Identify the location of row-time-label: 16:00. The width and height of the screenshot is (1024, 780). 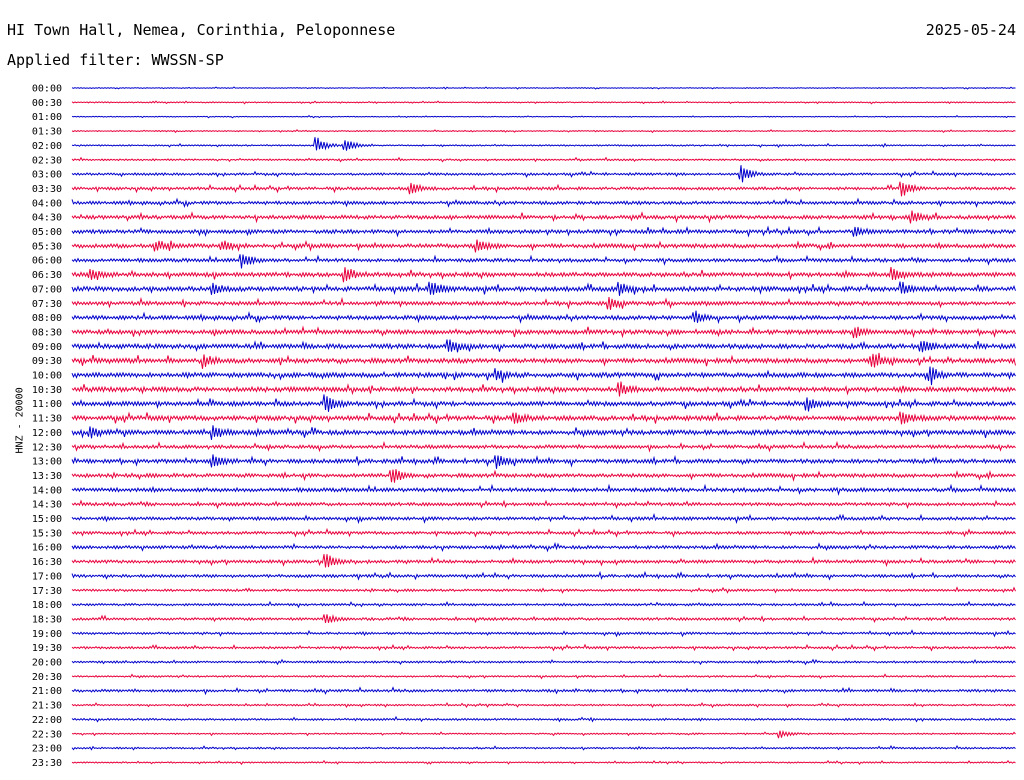
(47, 548).